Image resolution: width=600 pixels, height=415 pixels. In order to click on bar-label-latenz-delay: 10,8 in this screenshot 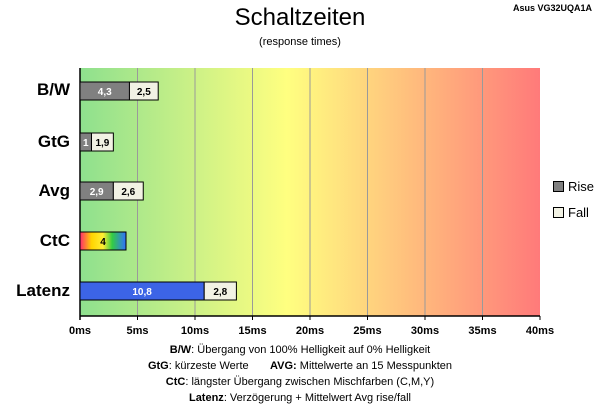, I will do `click(142, 292)`.